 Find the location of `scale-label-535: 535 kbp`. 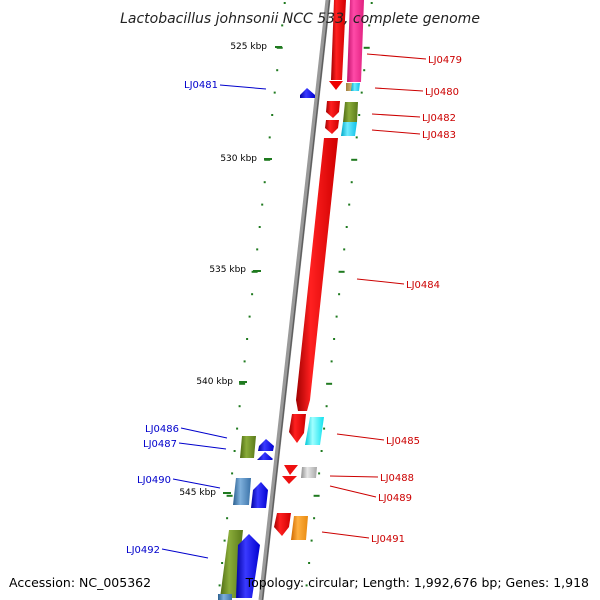

scale-label-535: 535 kbp is located at coordinates (227, 270).